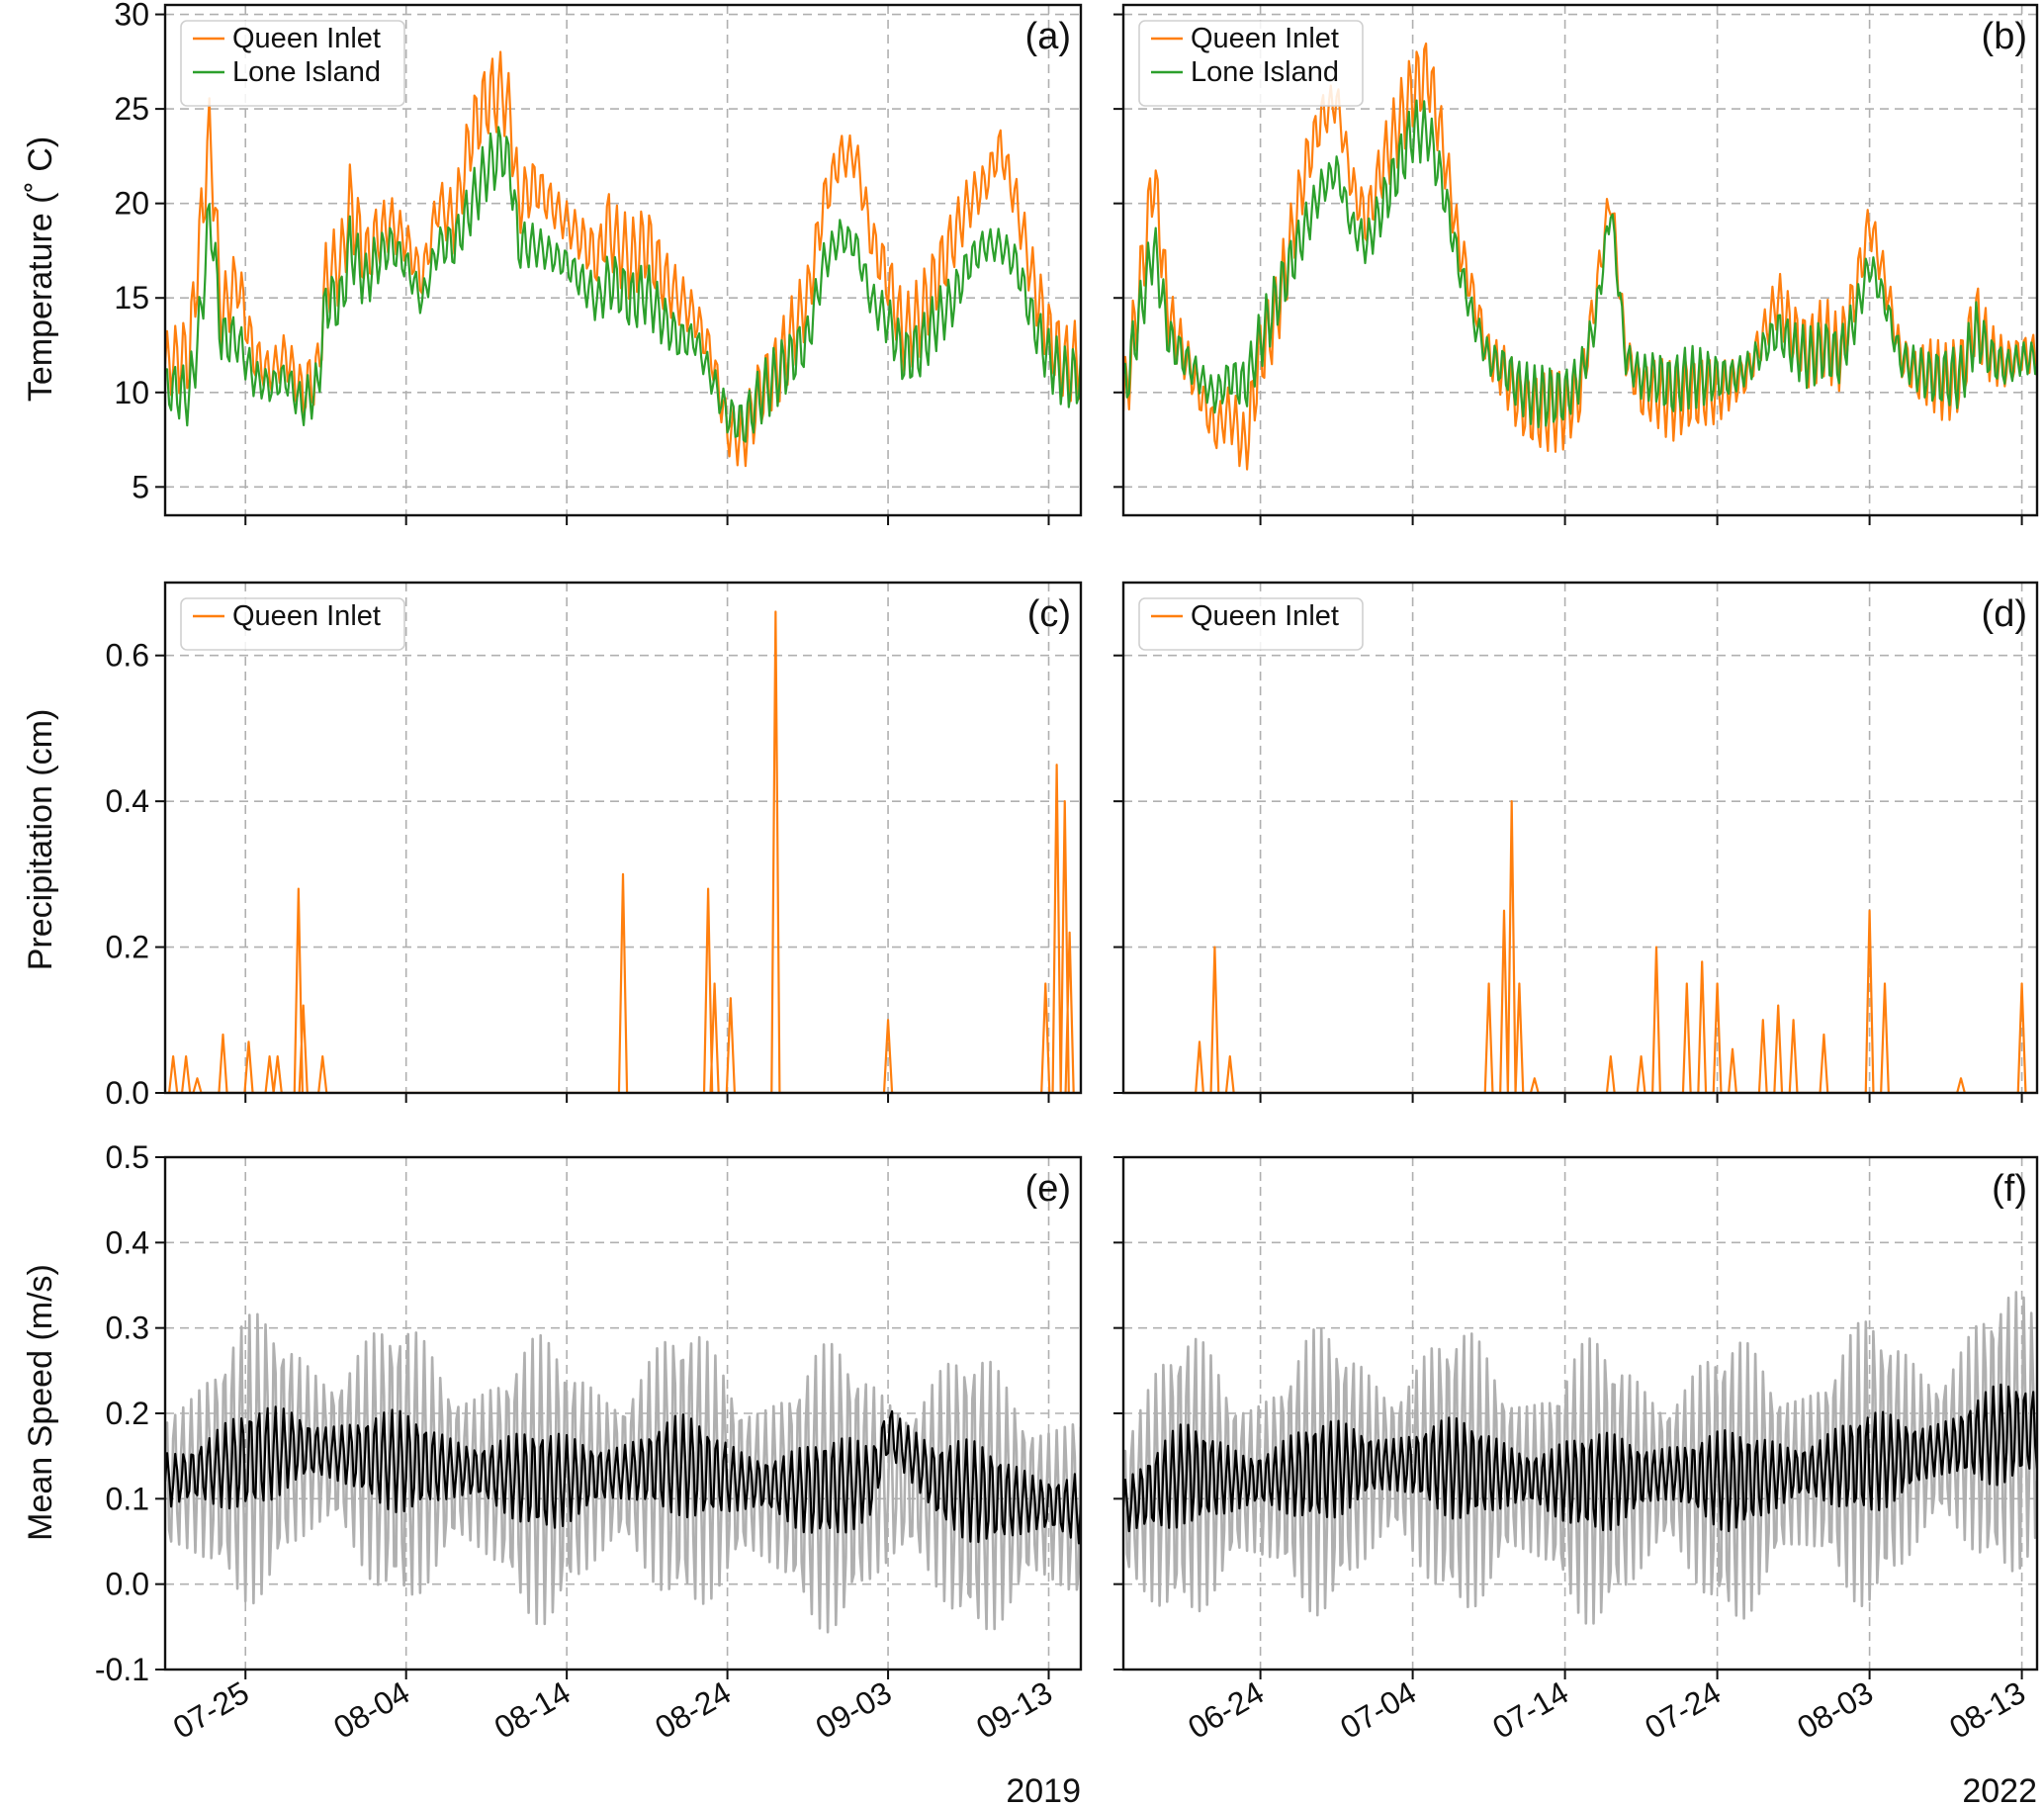 This screenshot has height=1807, width=2044. Describe the element at coordinates (131, 298) in the screenshot. I see `y-tick-label: 15` at that location.